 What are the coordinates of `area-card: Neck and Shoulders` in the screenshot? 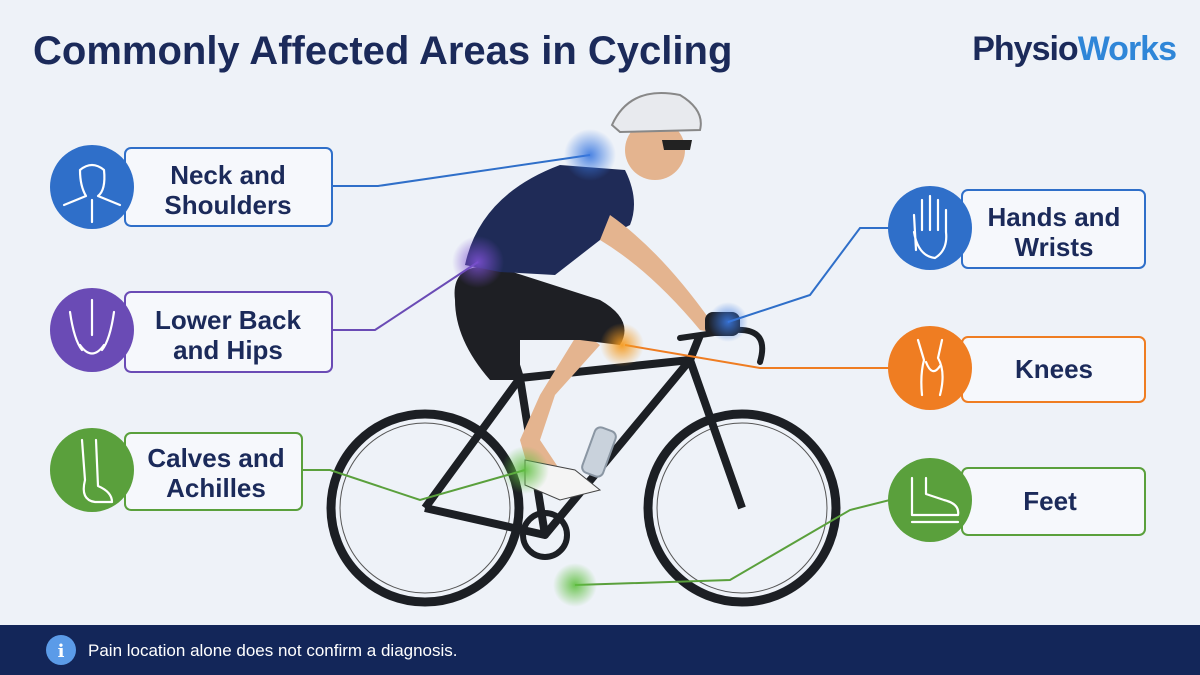 It's located at (191, 187).